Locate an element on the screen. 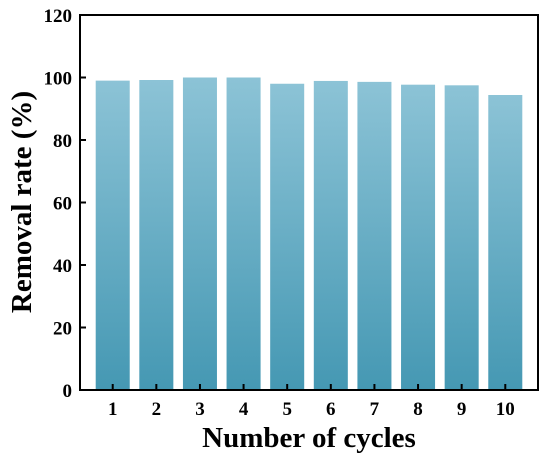 The image size is (550, 462). x-tick-label: 10 is located at coordinates (505, 409).